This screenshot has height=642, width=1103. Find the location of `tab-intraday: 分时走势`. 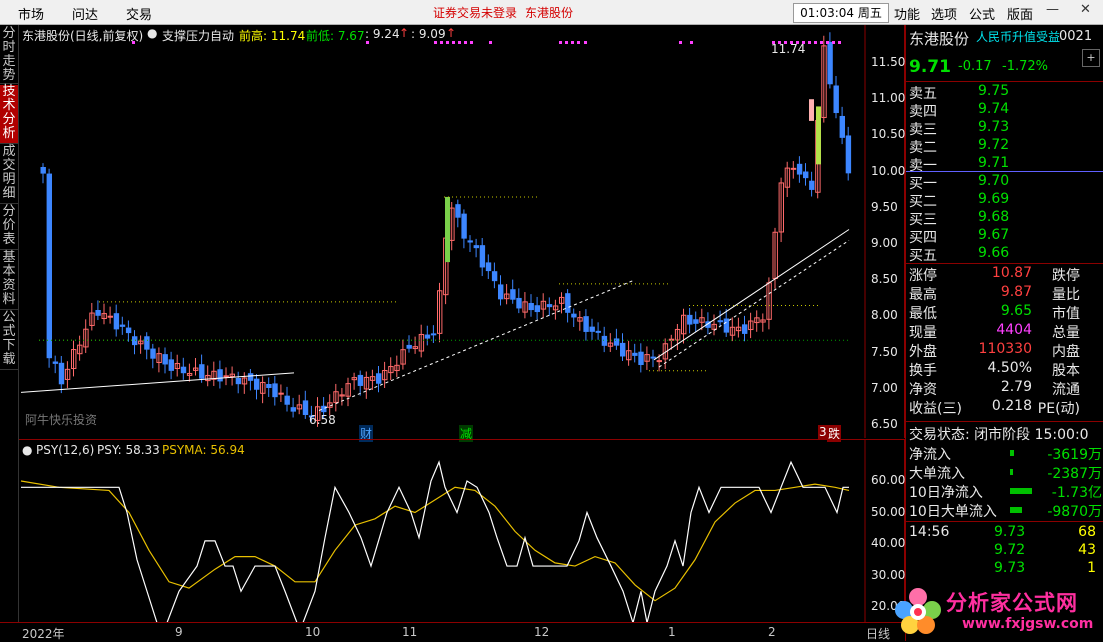

tab-intraday: 分时走势 is located at coordinates (9, 55).